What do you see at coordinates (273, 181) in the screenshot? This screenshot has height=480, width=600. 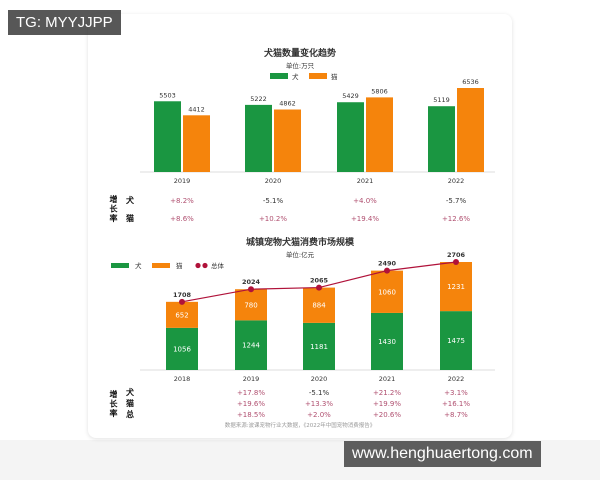 I see `x-tick-2020: 2020` at bounding box center [273, 181].